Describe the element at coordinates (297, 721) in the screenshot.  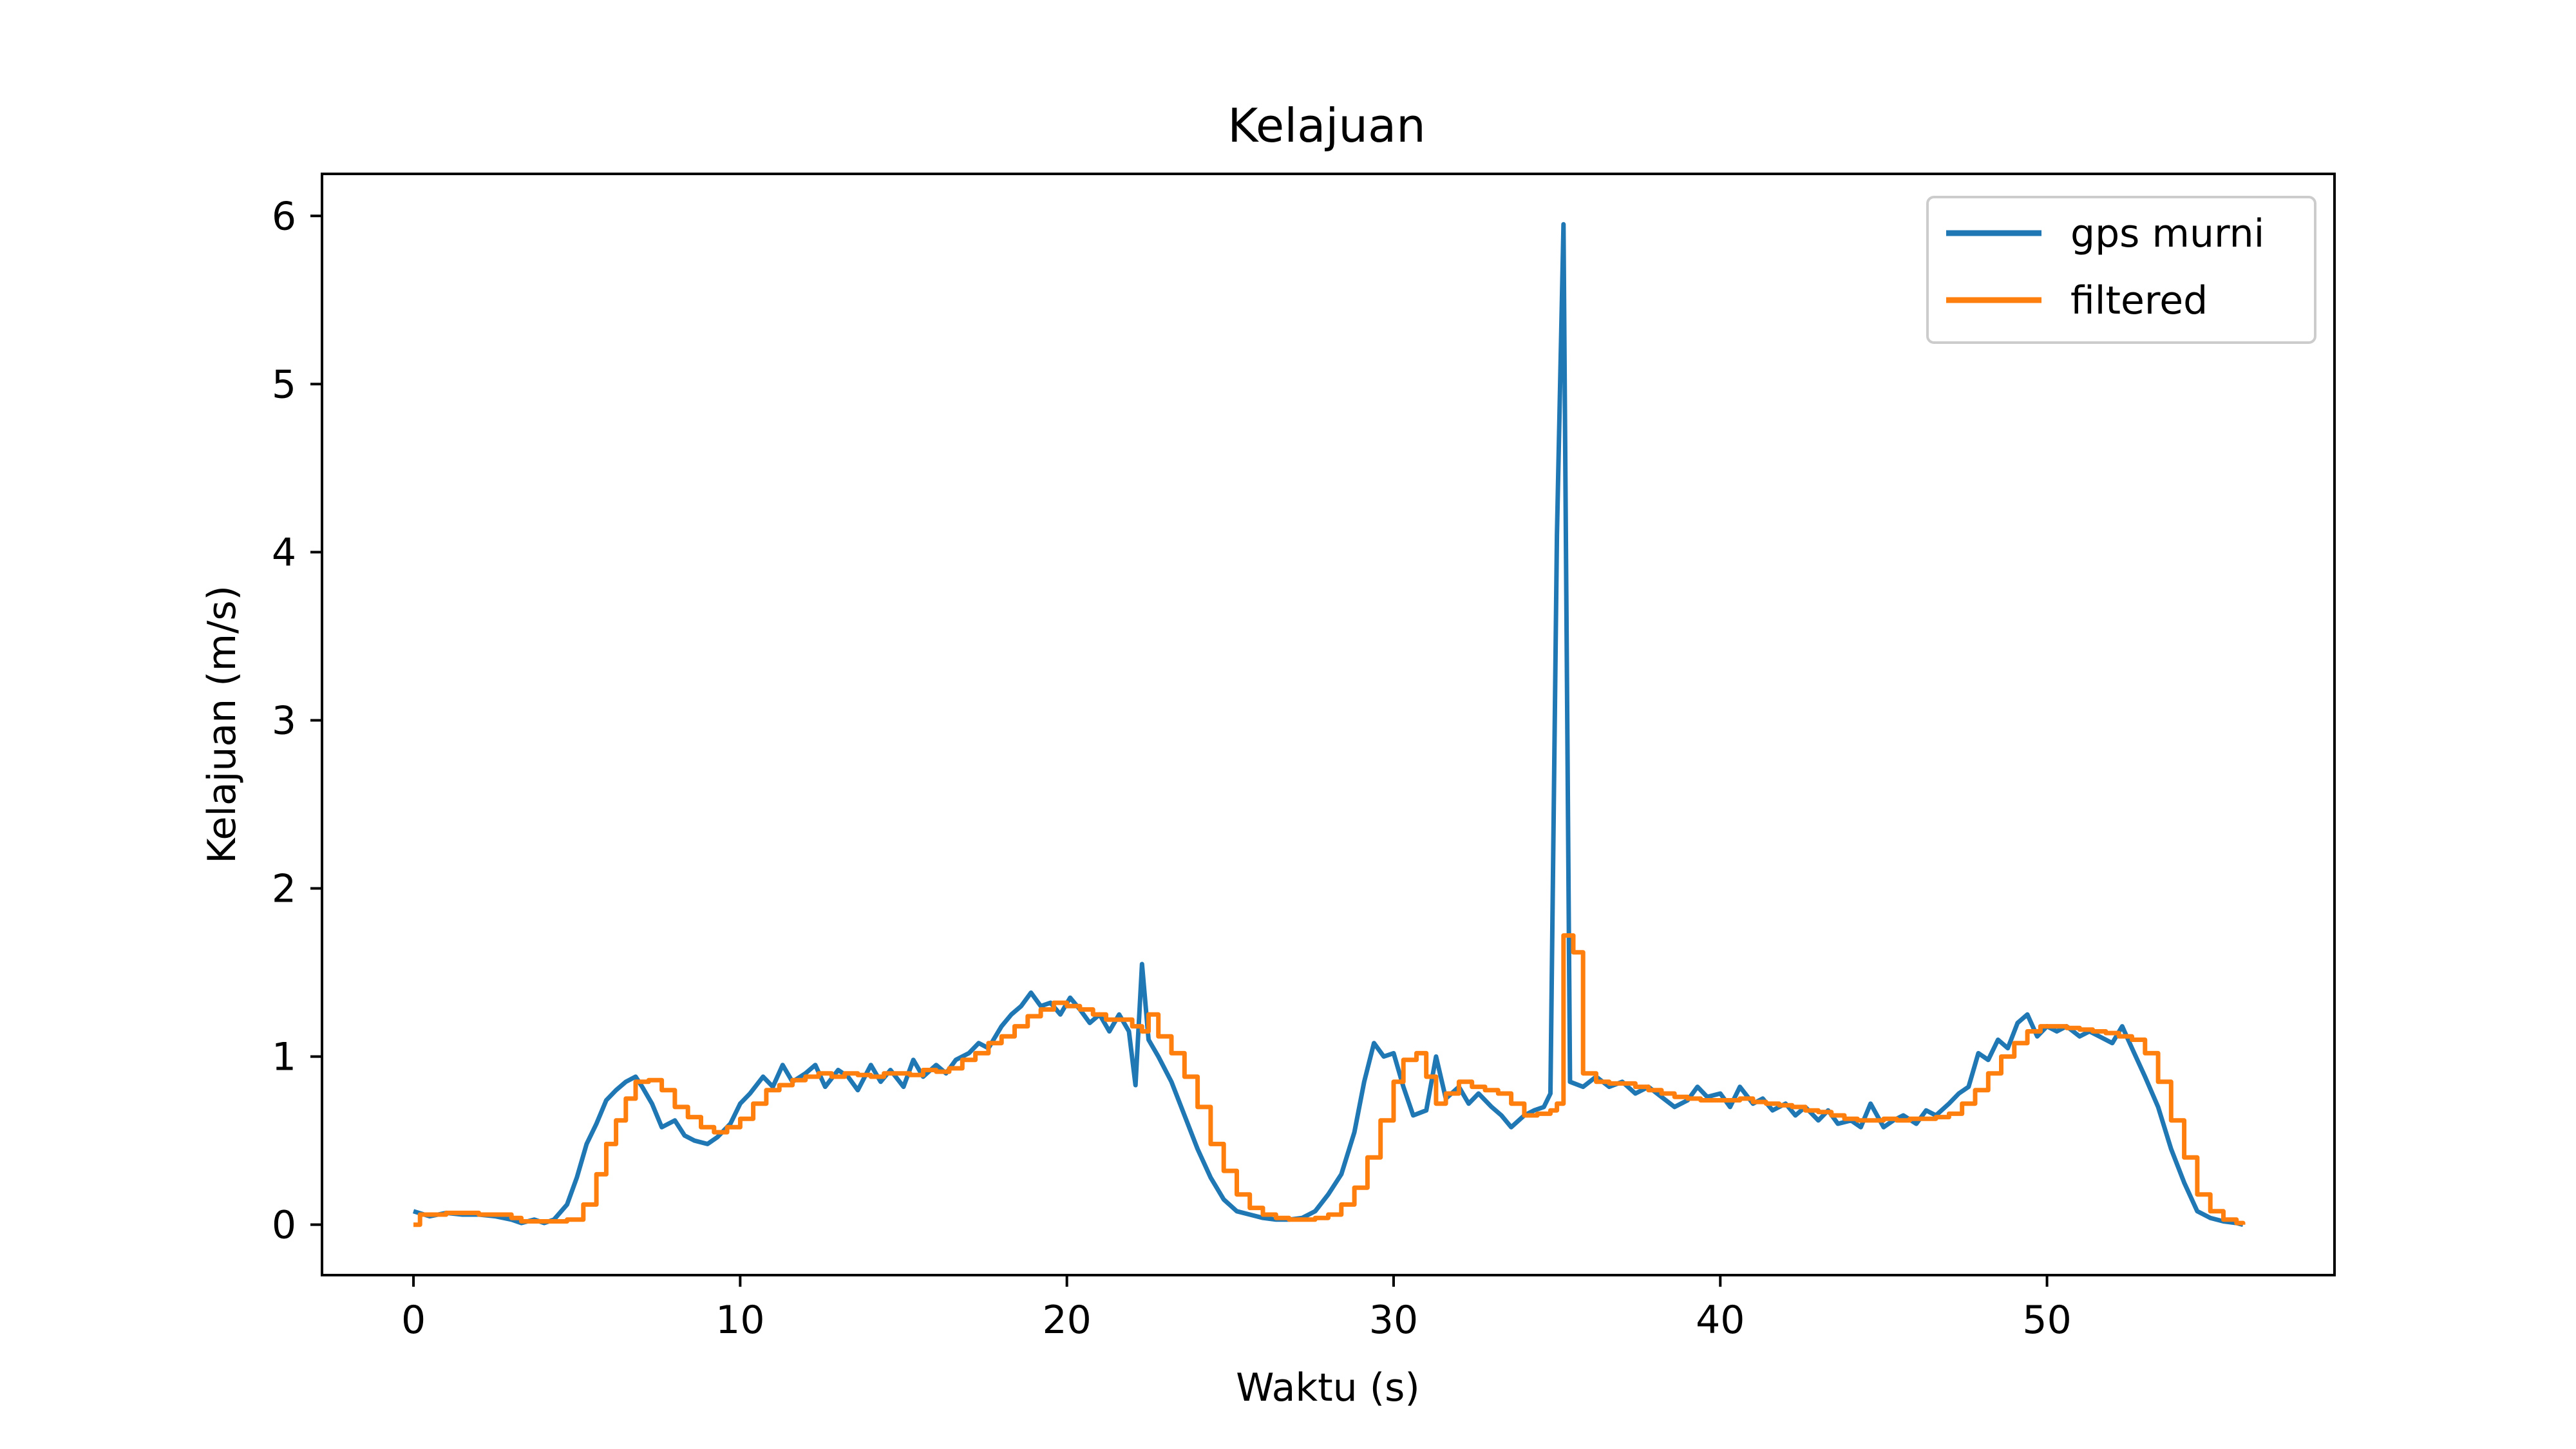
I see `y-axis: 0 1 2 3 4 5 6` at that location.